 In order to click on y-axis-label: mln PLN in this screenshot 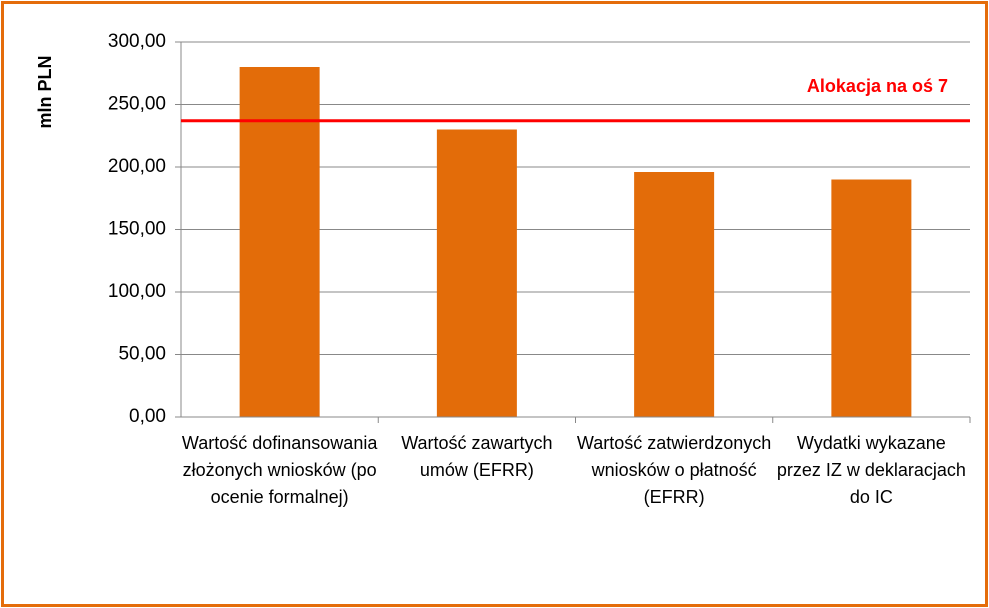, I will do `click(45, 91)`.